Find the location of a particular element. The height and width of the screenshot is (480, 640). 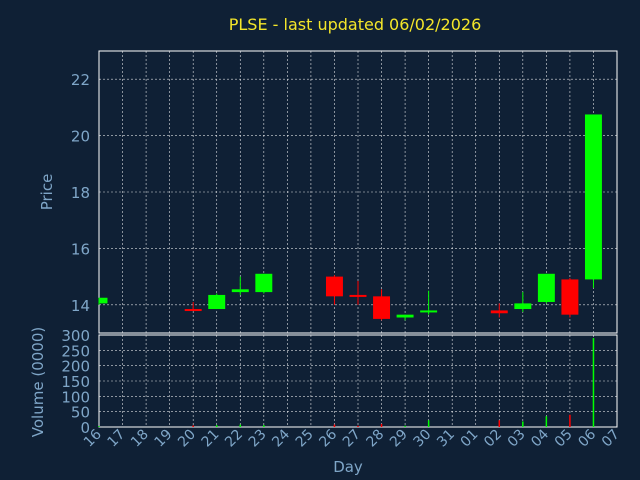

price-tick-label: 20 is located at coordinates (80, 137).